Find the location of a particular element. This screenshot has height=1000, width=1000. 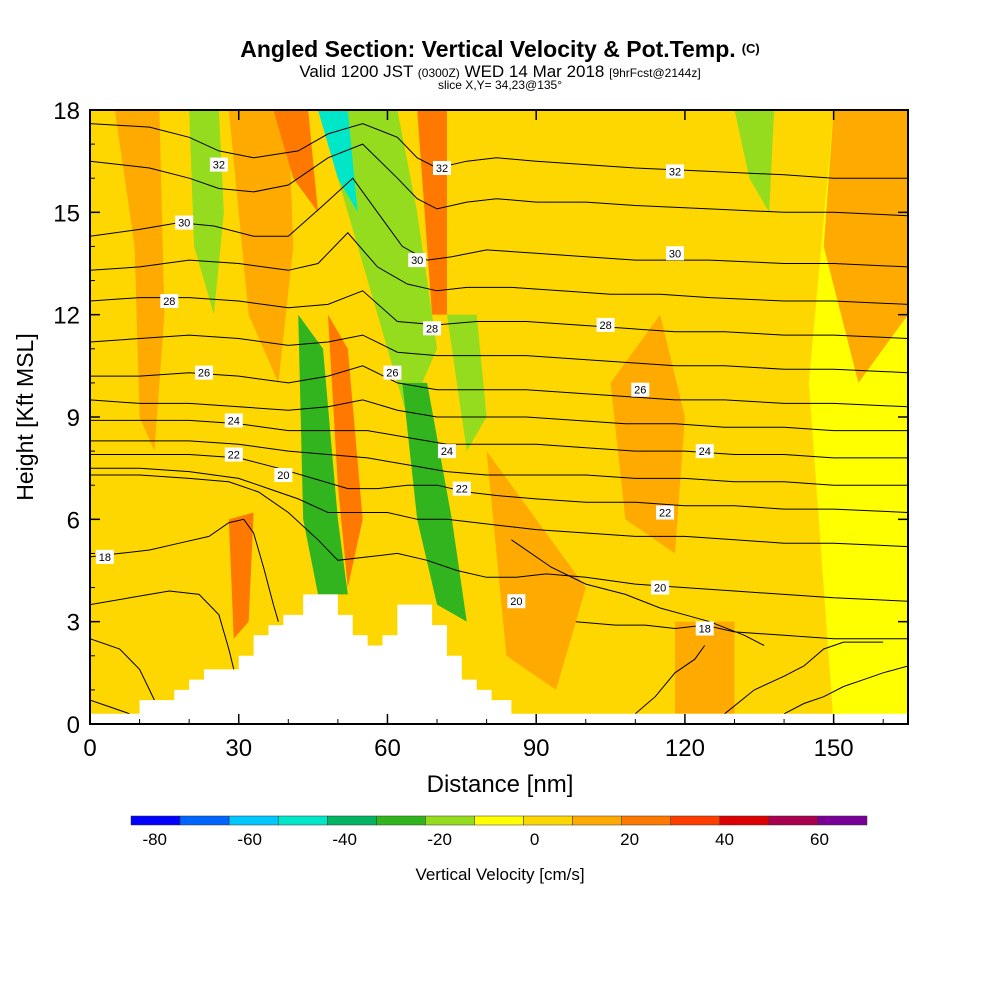

x-tick-label: 30 is located at coordinates (238, 748).